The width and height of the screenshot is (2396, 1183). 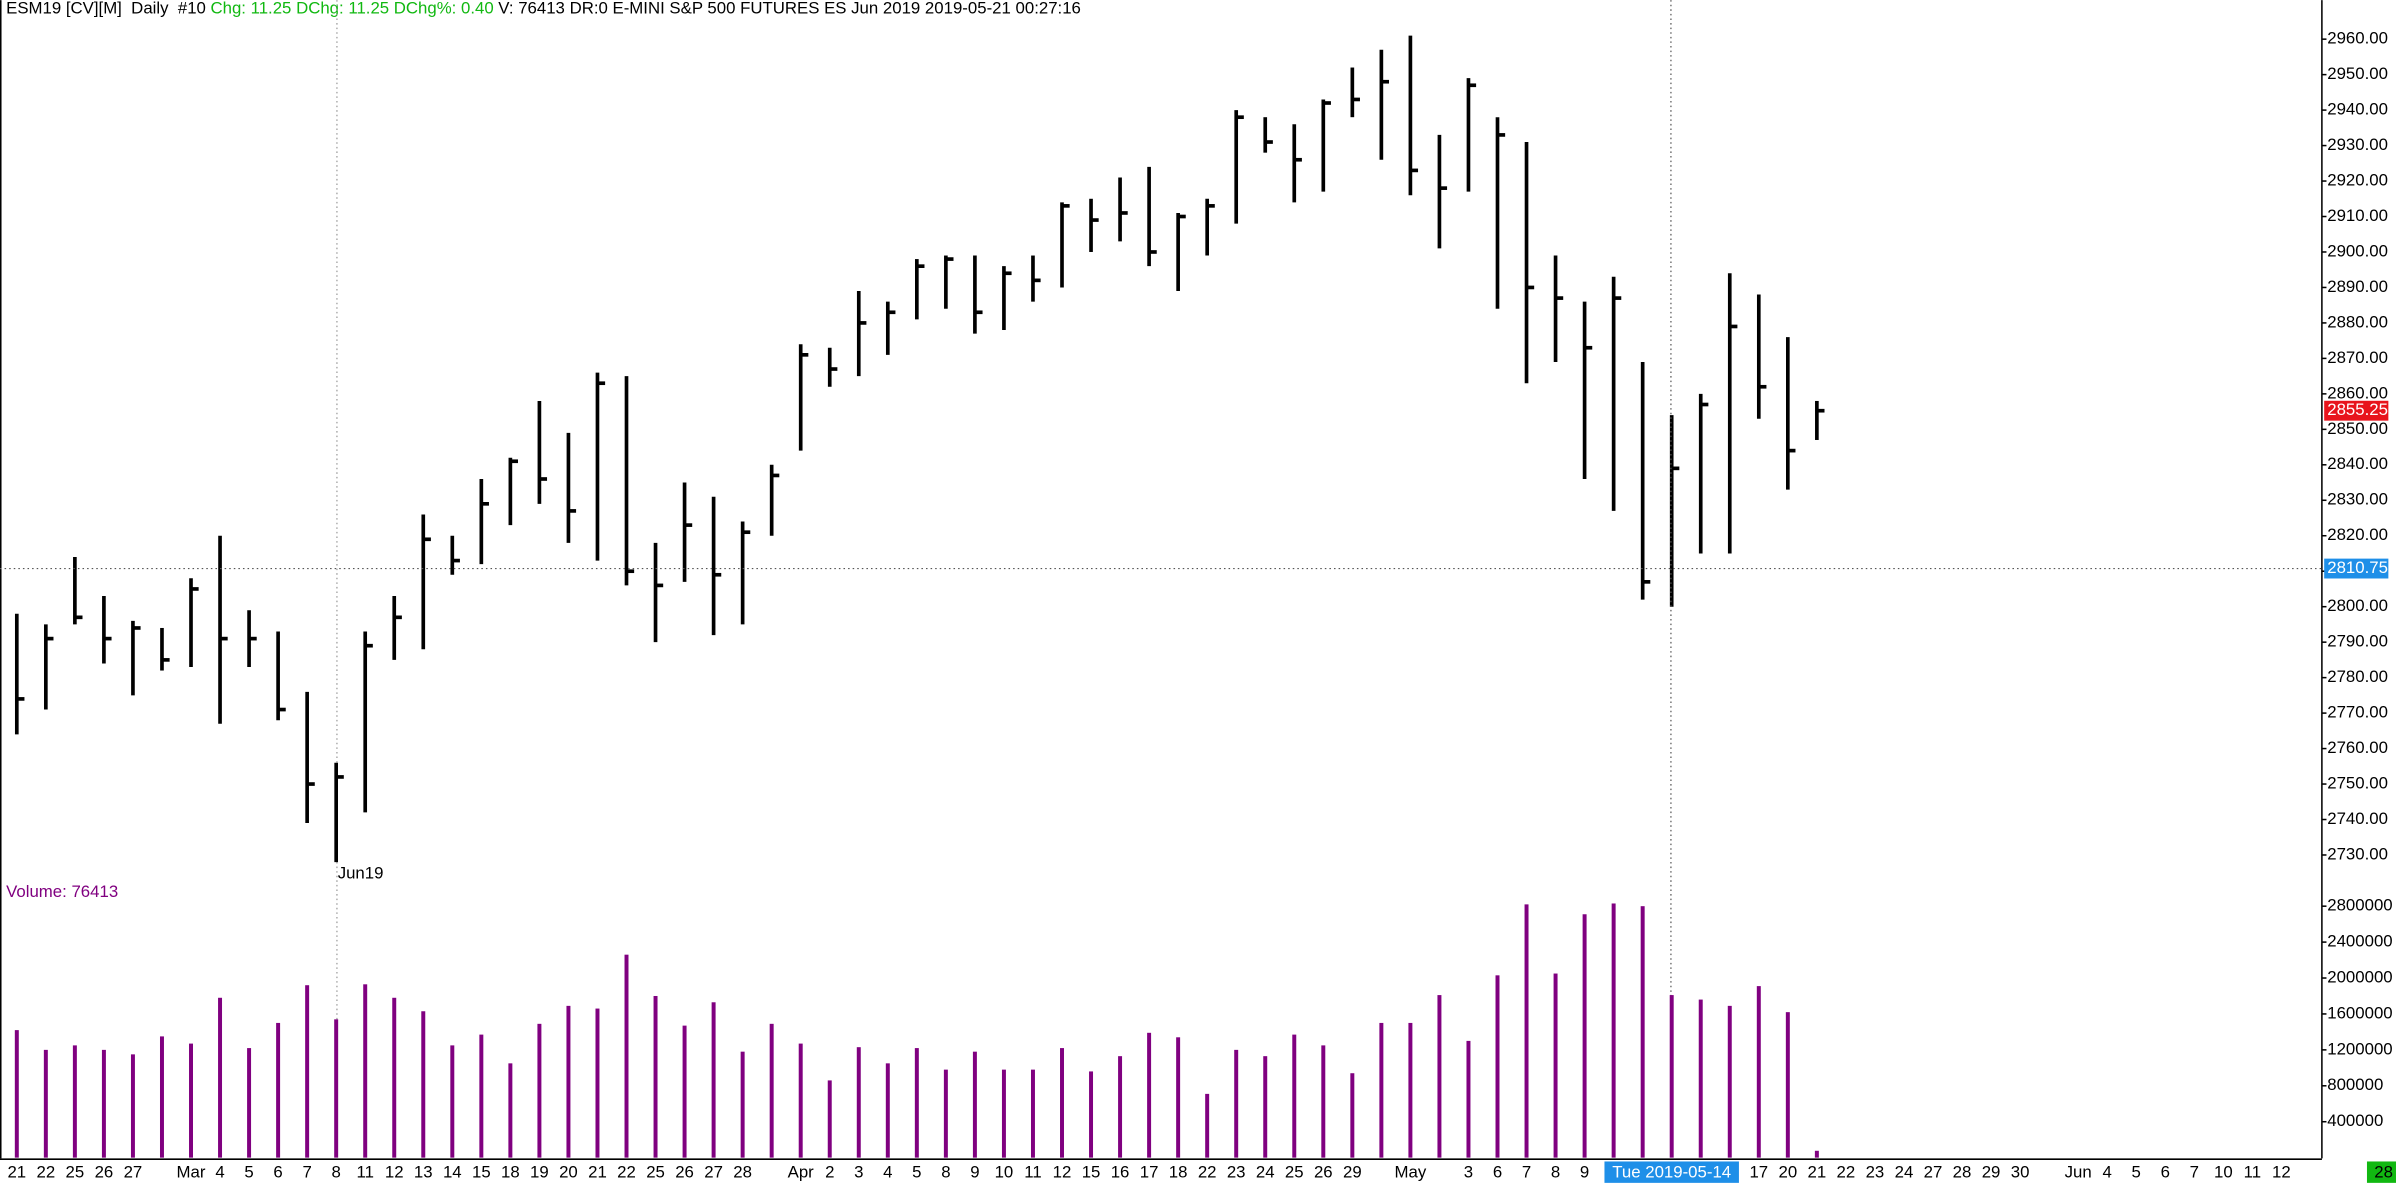 What do you see at coordinates (2355, 1120) in the screenshot?
I see `y-tick-label: 400000` at bounding box center [2355, 1120].